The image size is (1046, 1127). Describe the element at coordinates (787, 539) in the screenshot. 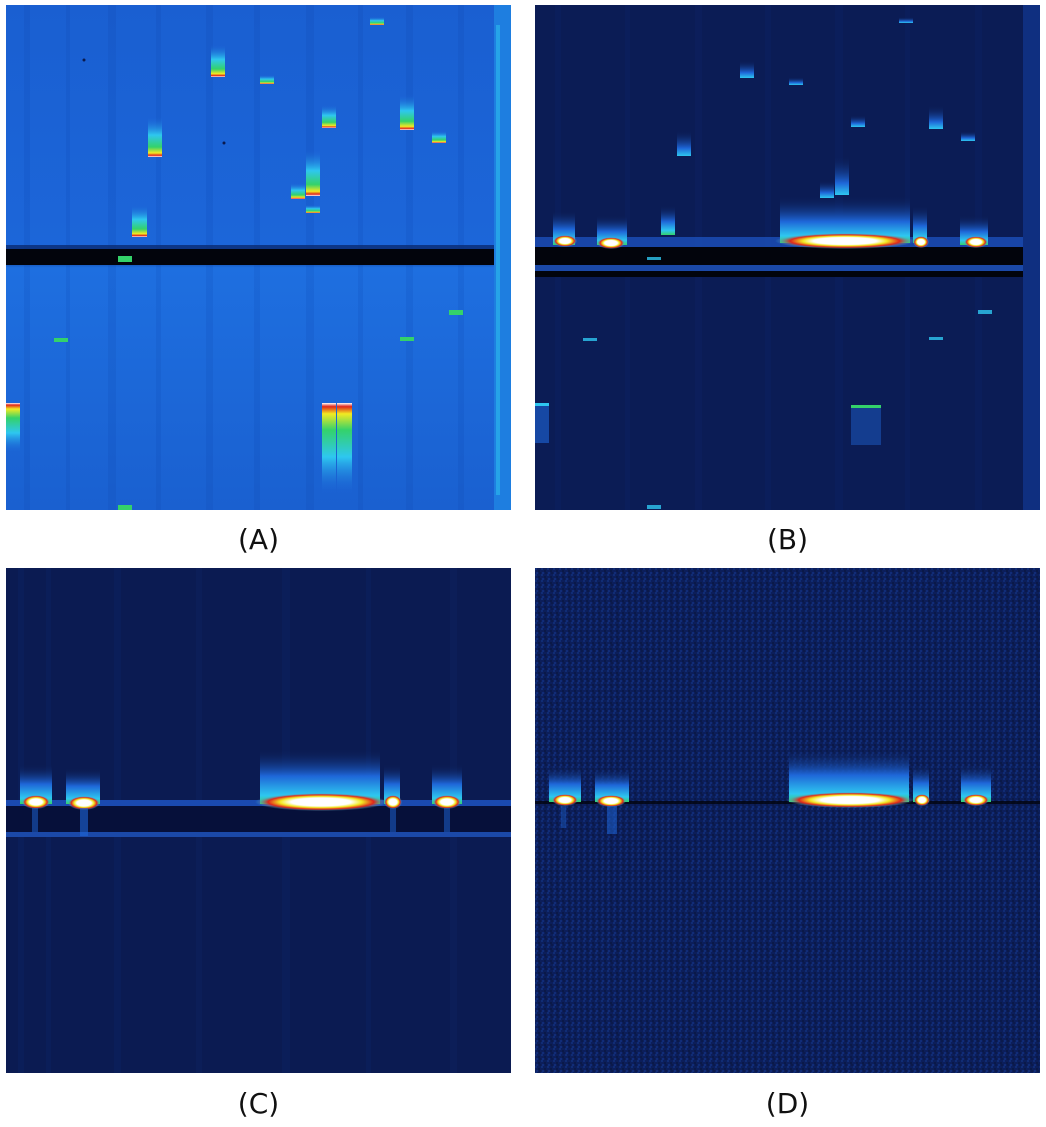

I see `caption-b: (B)` at that location.